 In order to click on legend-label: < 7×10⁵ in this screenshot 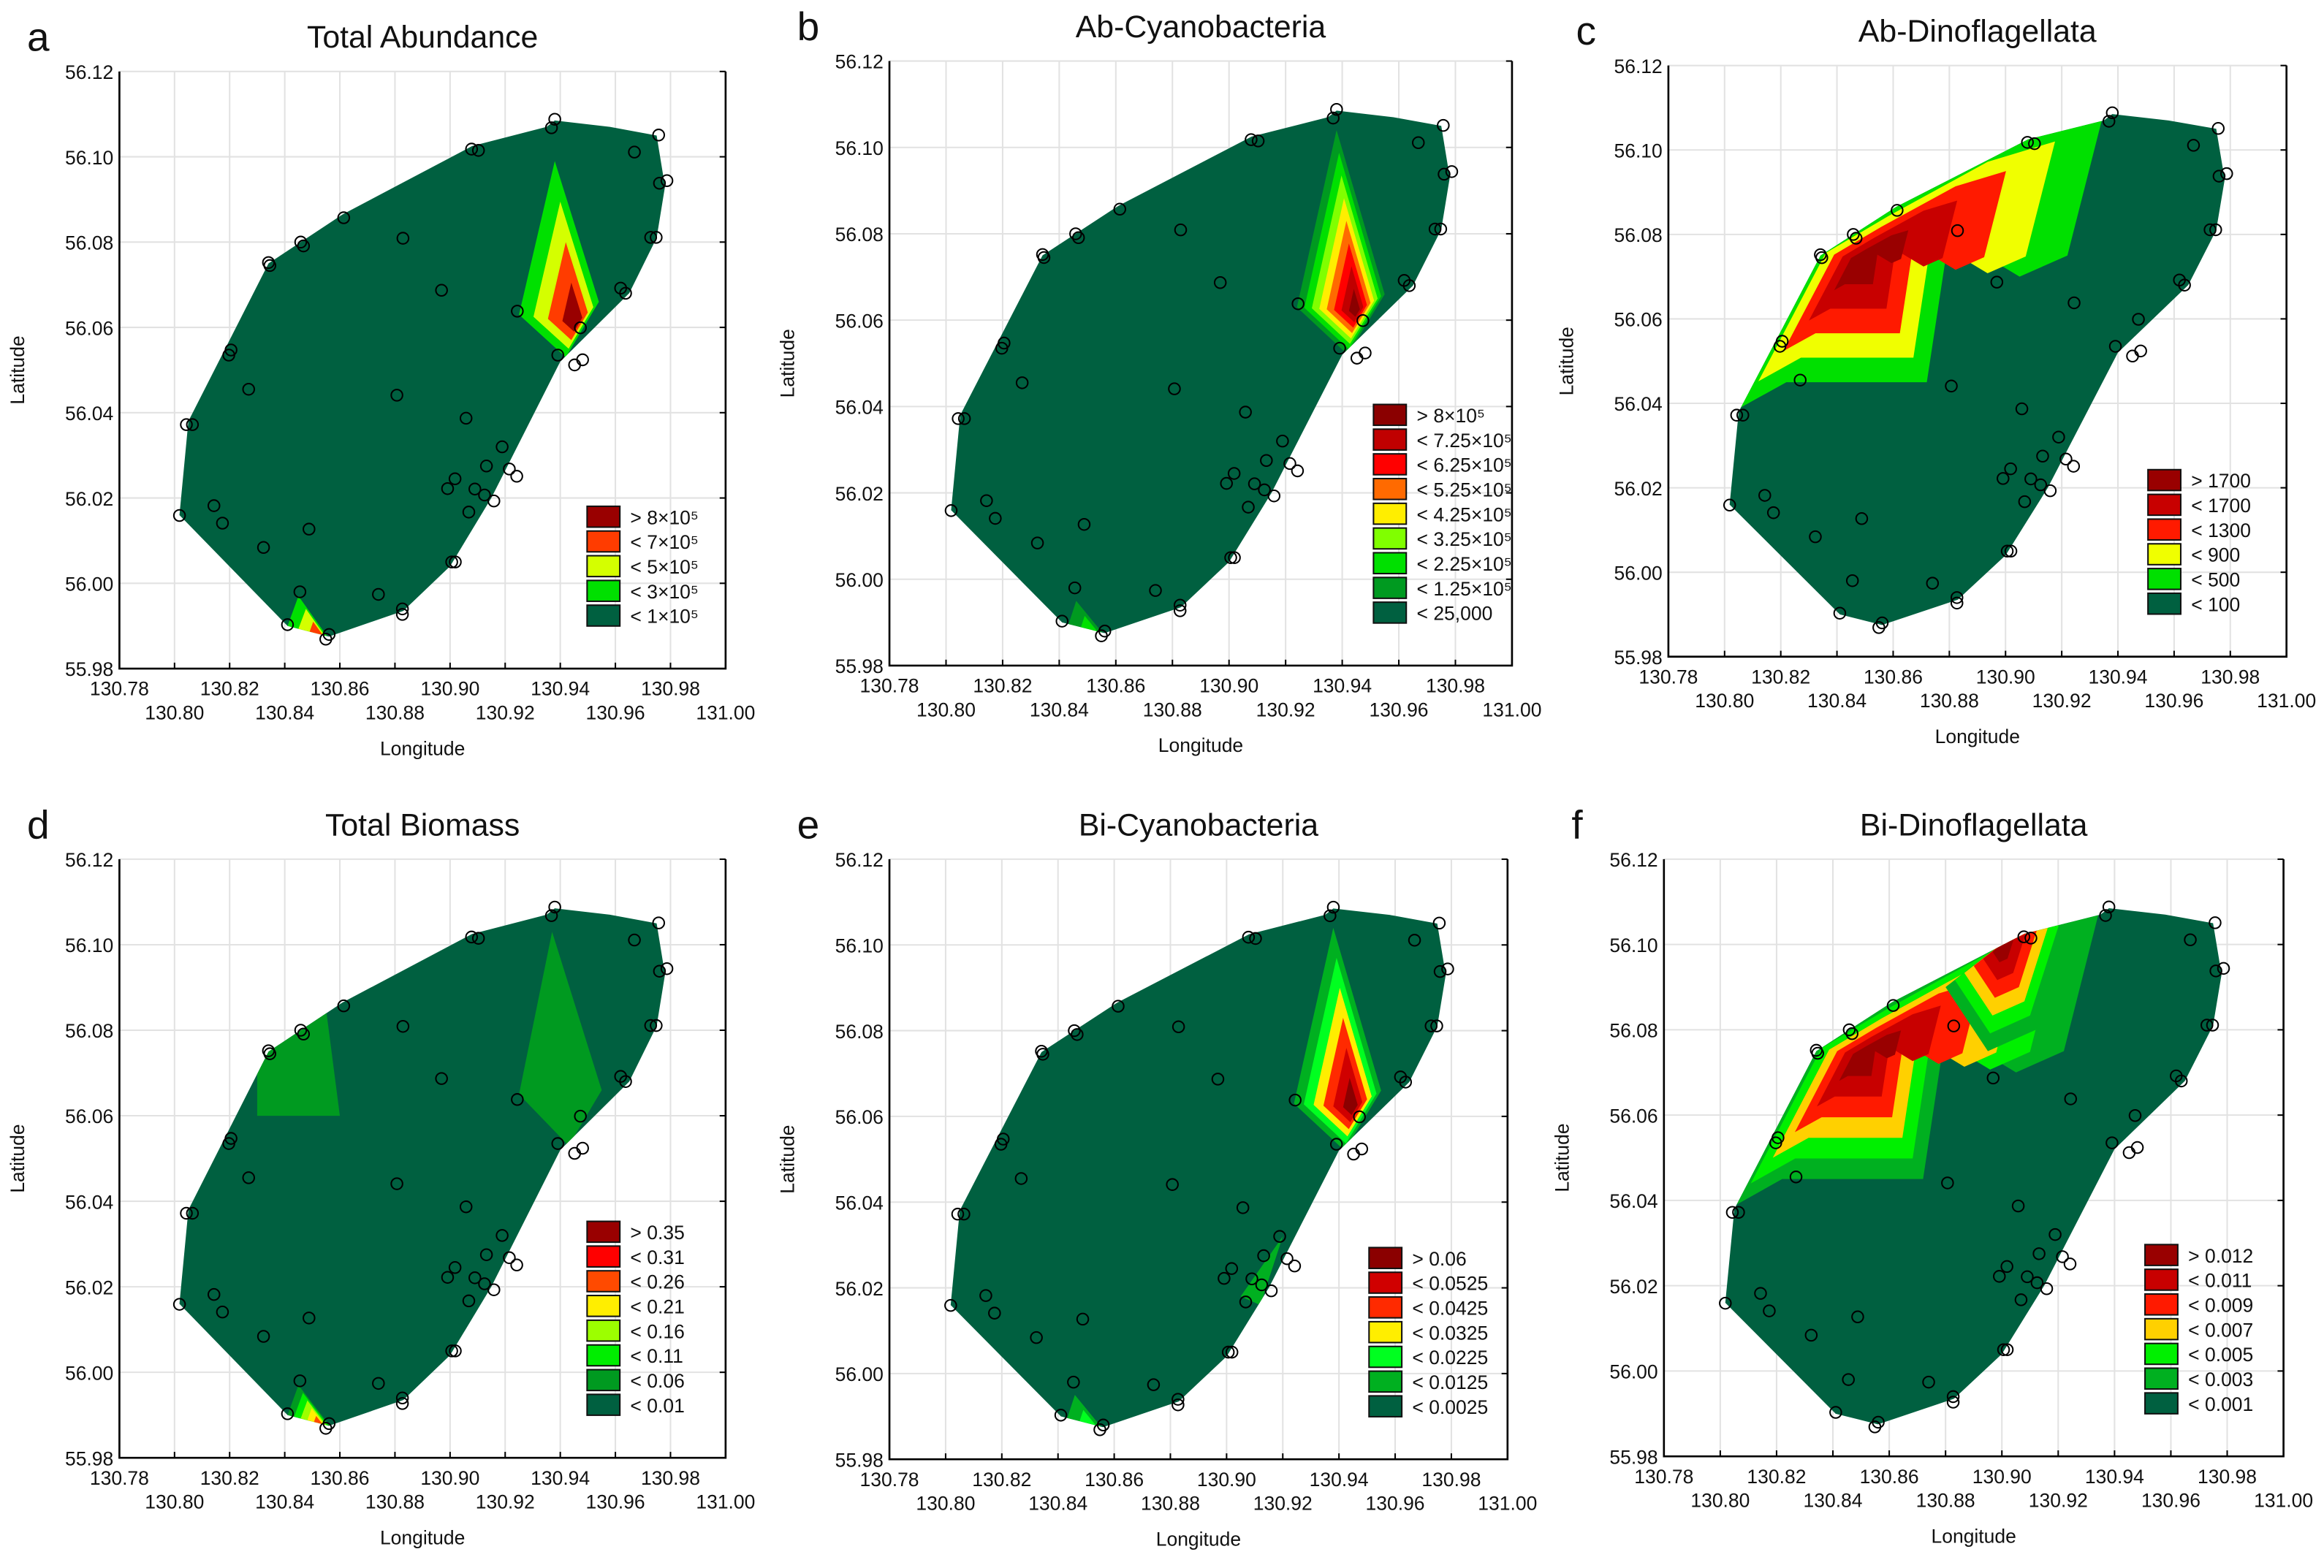, I will do `click(664, 542)`.